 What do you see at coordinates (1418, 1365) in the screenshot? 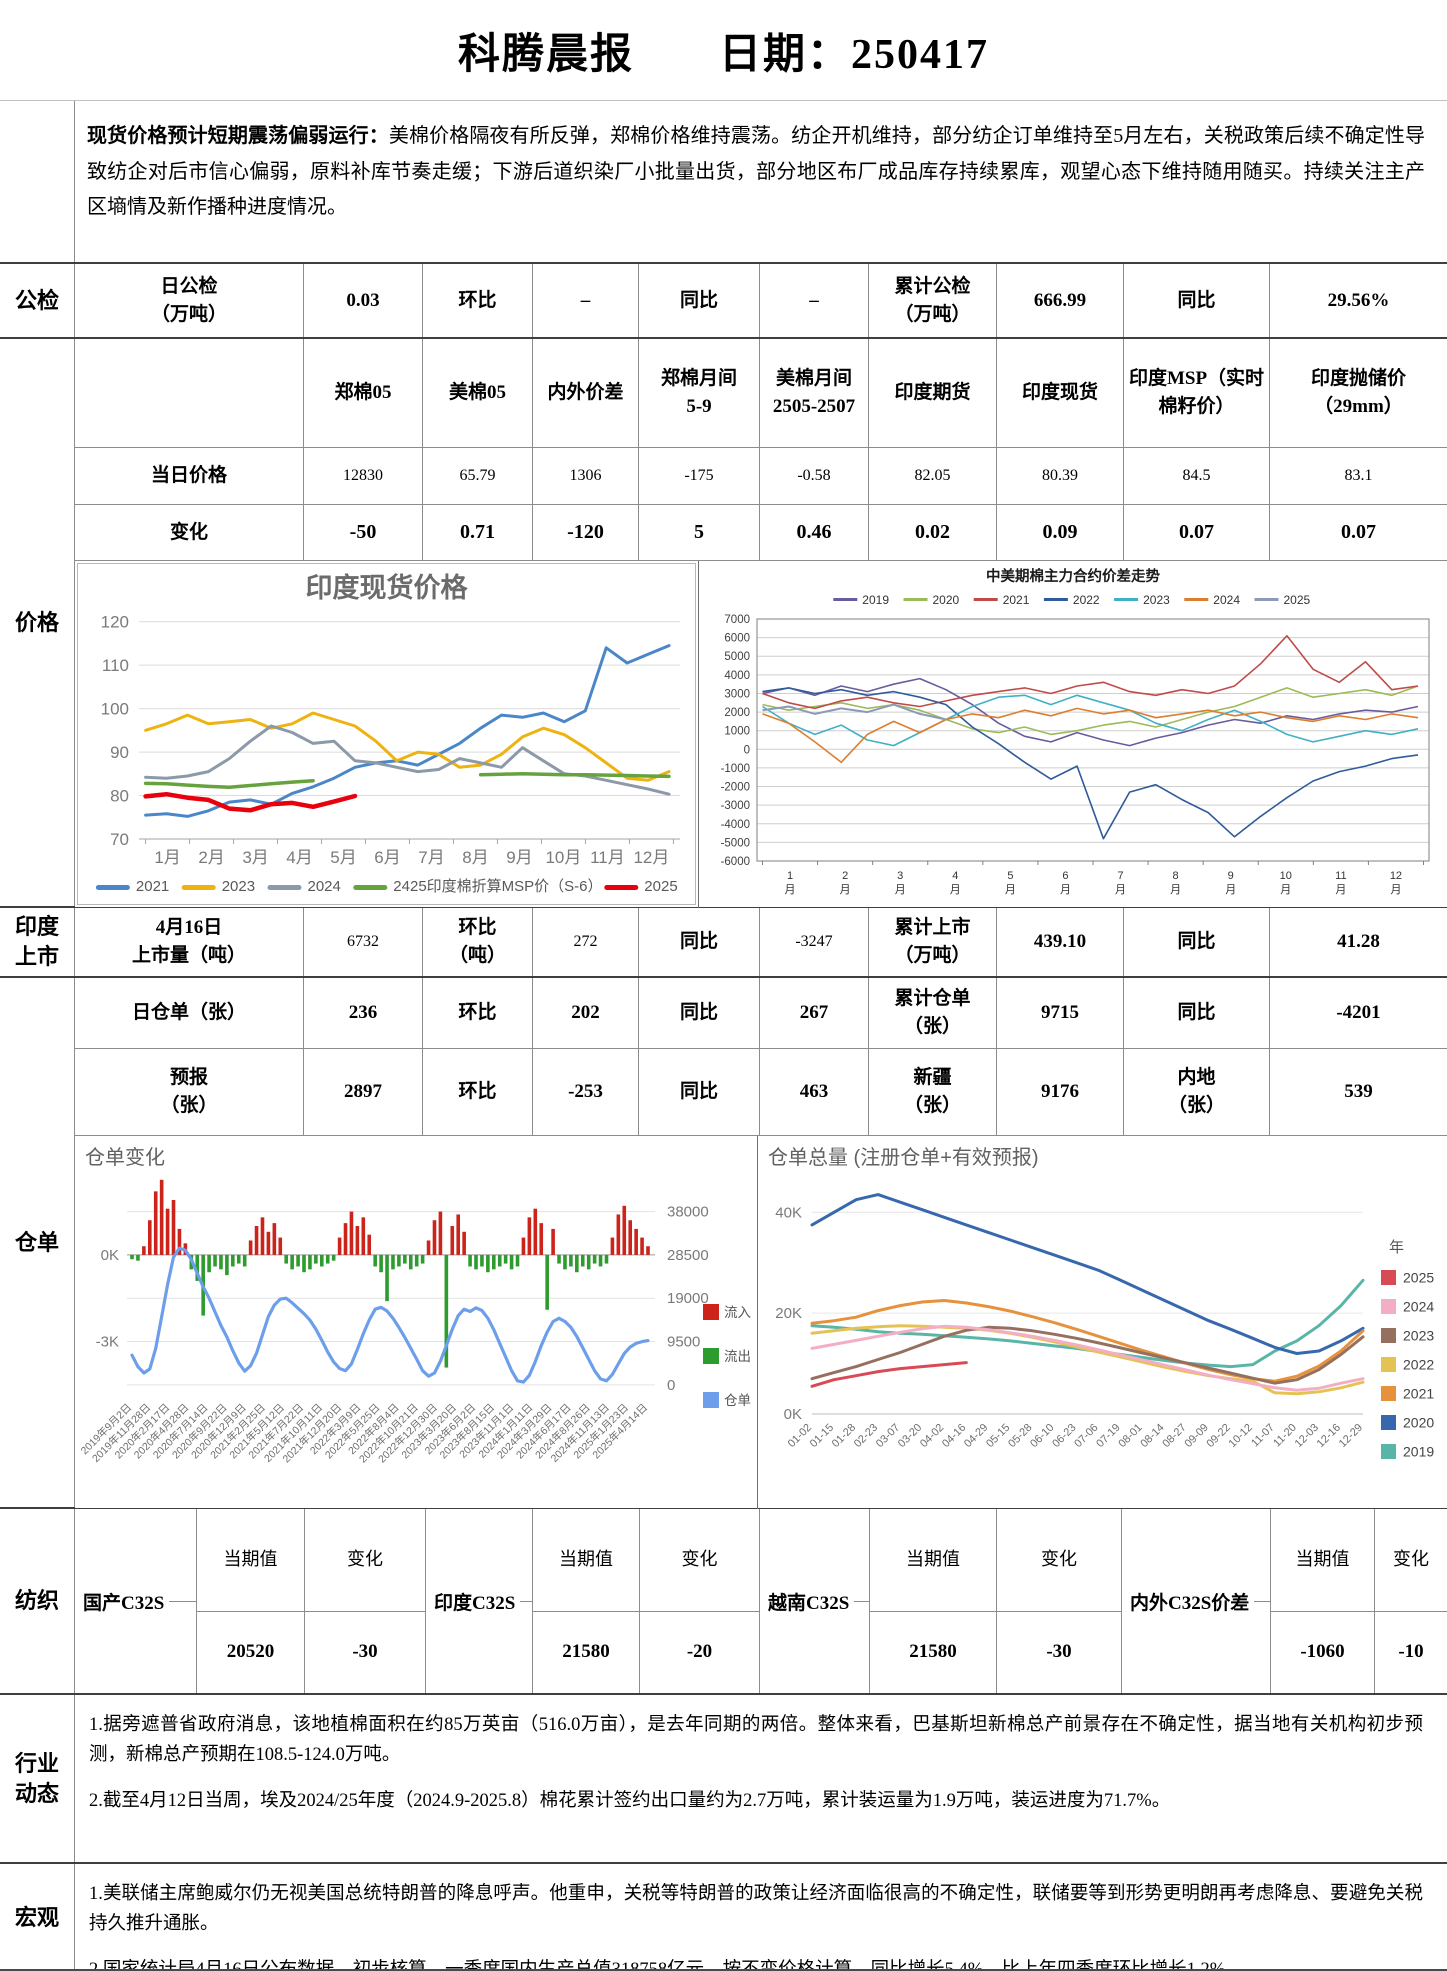
I see `svg-text: 2022` at bounding box center [1418, 1365].